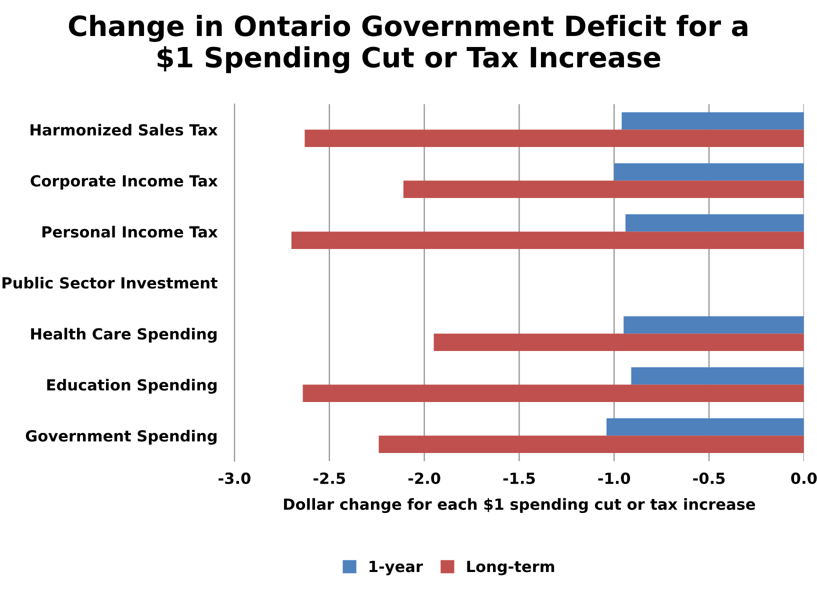 The image size is (817, 595). Describe the element at coordinates (132, 386) in the screenshot. I see `y-tick-label: Education Spending` at that location.